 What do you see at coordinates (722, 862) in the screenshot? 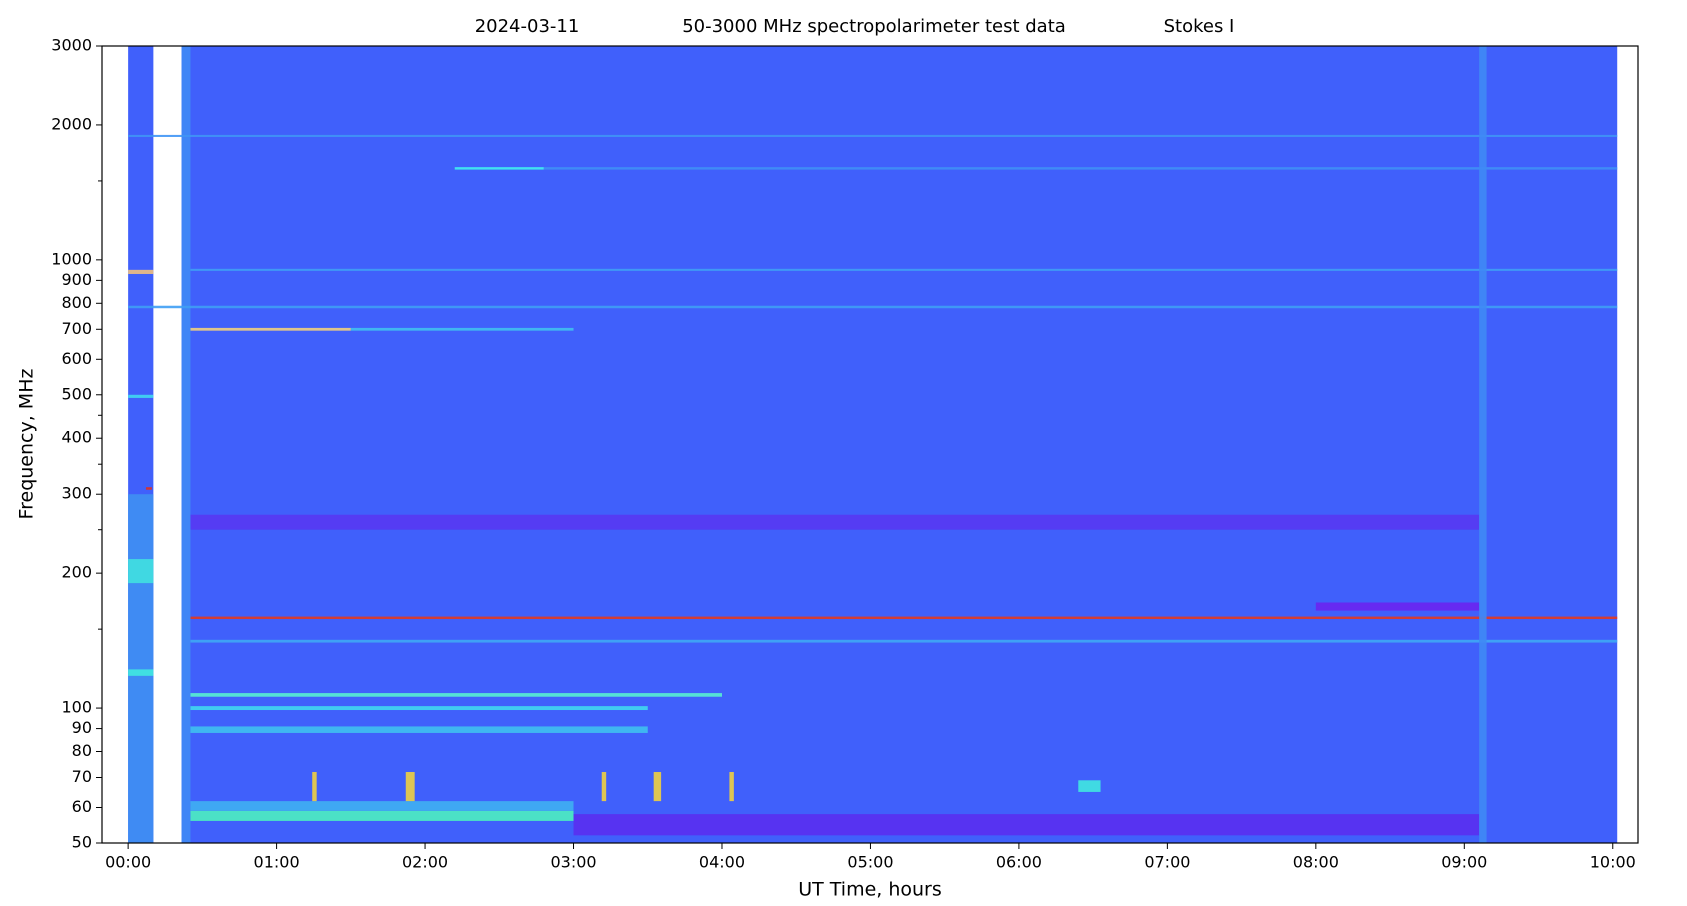
I see `x-tick-label: 04:00` at bounding box center [722, 862].